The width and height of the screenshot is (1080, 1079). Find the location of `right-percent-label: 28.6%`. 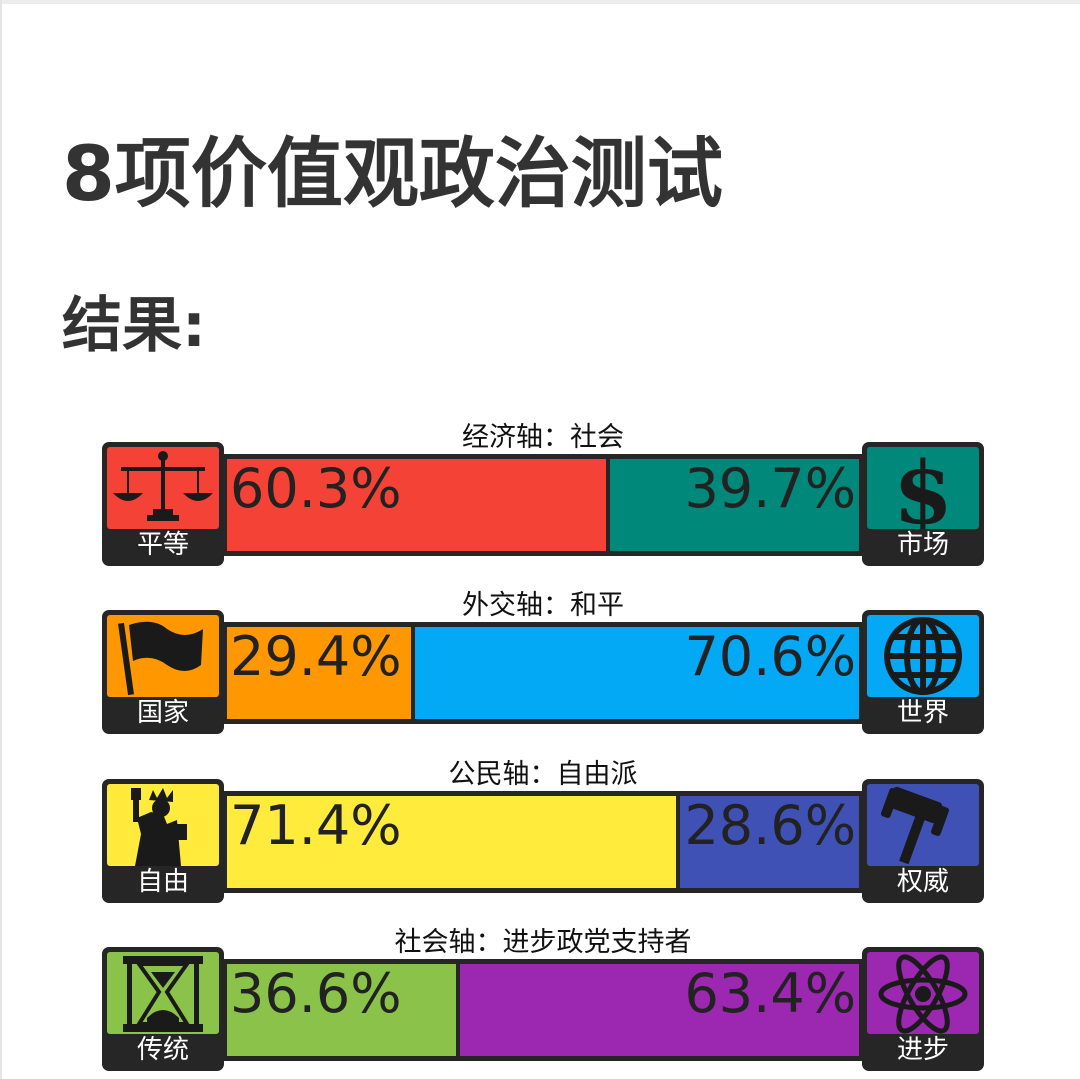

right-percent-label: 28.6% is located at coordinates (770, 826).